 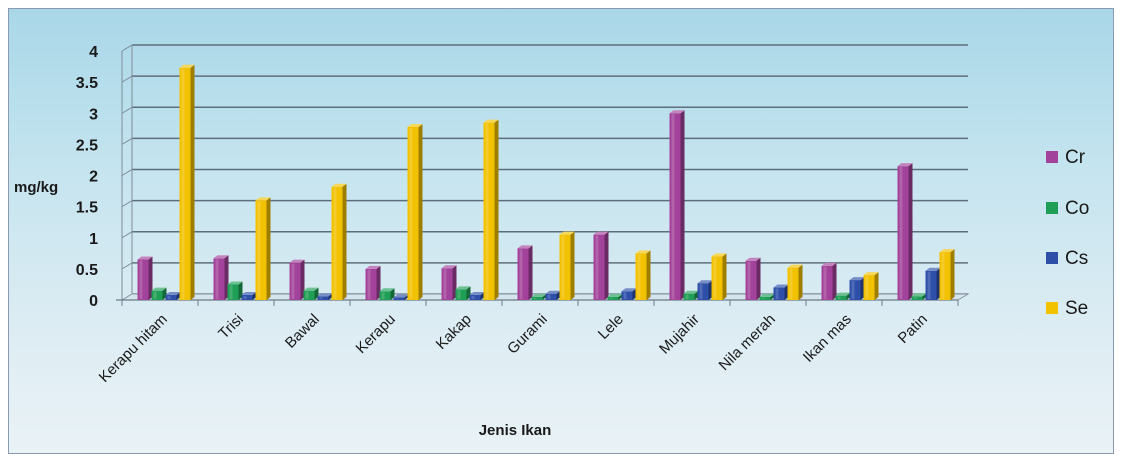 What do you see at coordinates (679, 334) in the screenshot?
I see `x-tick-label: Mujahir` at bounding box center [679, 334].